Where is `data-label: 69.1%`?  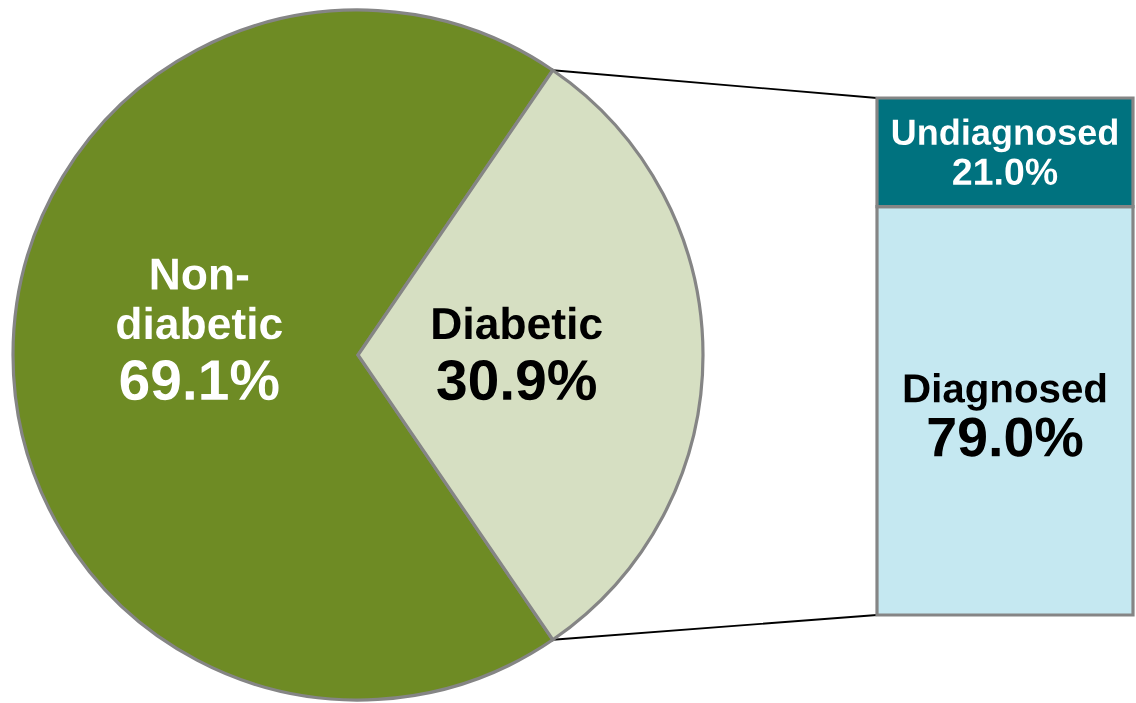
data-label: 69.1% is located at coordinates (199, 380).